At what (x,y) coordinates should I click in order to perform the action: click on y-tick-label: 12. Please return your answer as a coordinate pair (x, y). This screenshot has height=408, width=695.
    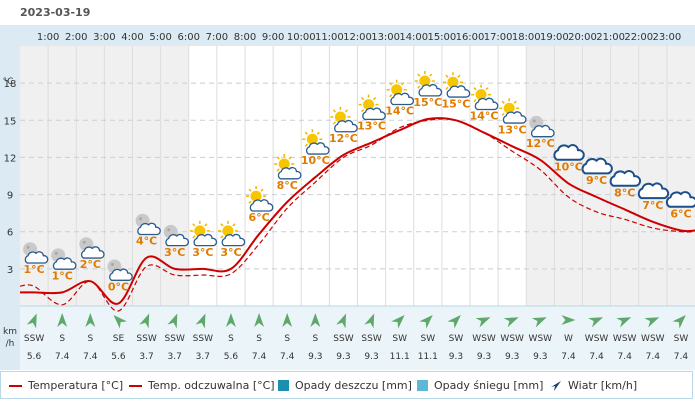
    Looking at the image, I should click on (10, 158).